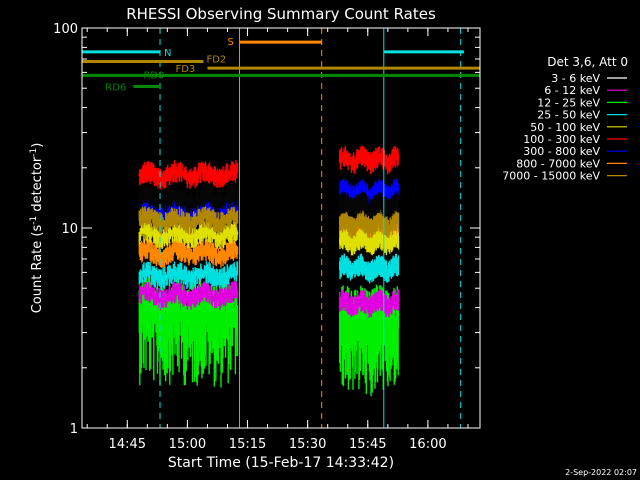  I want to click on y-tick-label-2: 10, so click(69, 229).